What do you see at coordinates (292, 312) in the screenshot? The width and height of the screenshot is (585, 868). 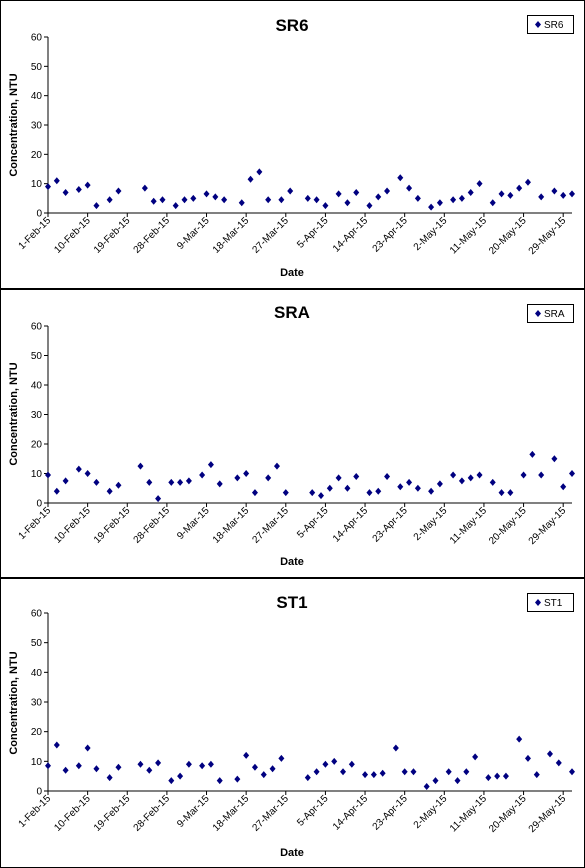 I see `chart-title: SRA` at bounding box center [292, 312].